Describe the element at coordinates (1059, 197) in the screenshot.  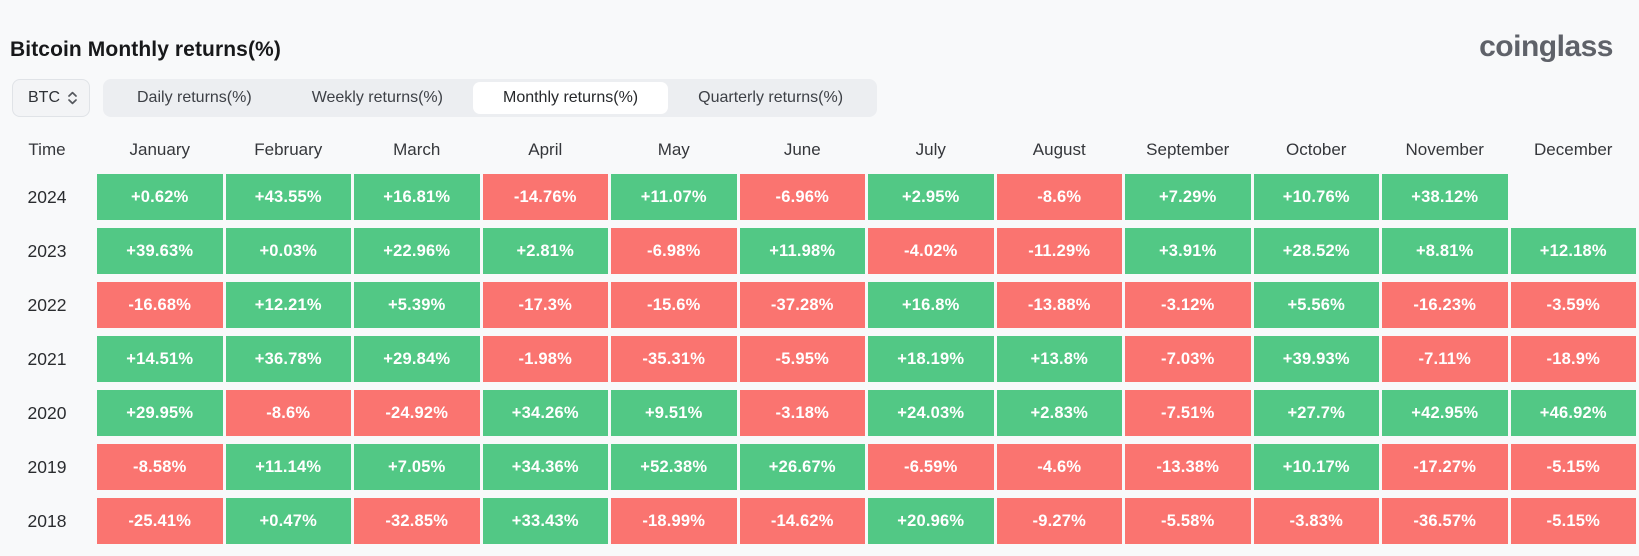
I see `cell-2024-august: -8.6%` at that location.